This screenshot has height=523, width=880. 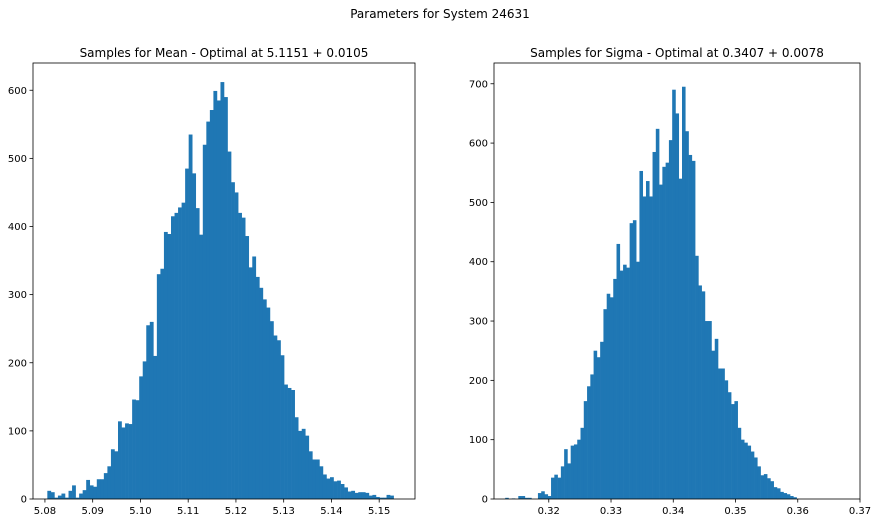 I want to click on y-tick-label: 100, so click(x=478, y=440).